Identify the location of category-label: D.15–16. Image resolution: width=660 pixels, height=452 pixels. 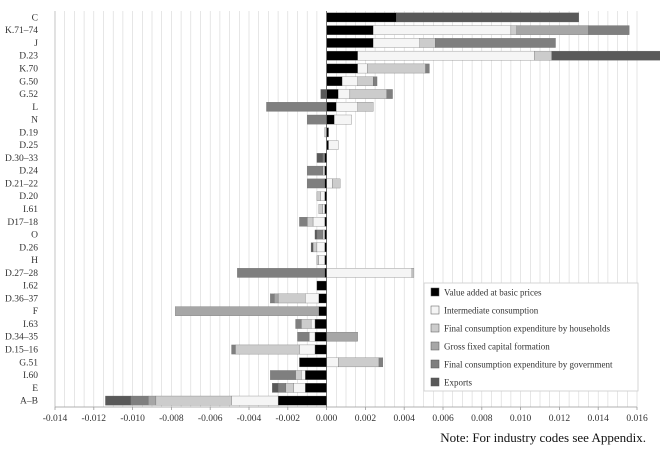
(21, 351).